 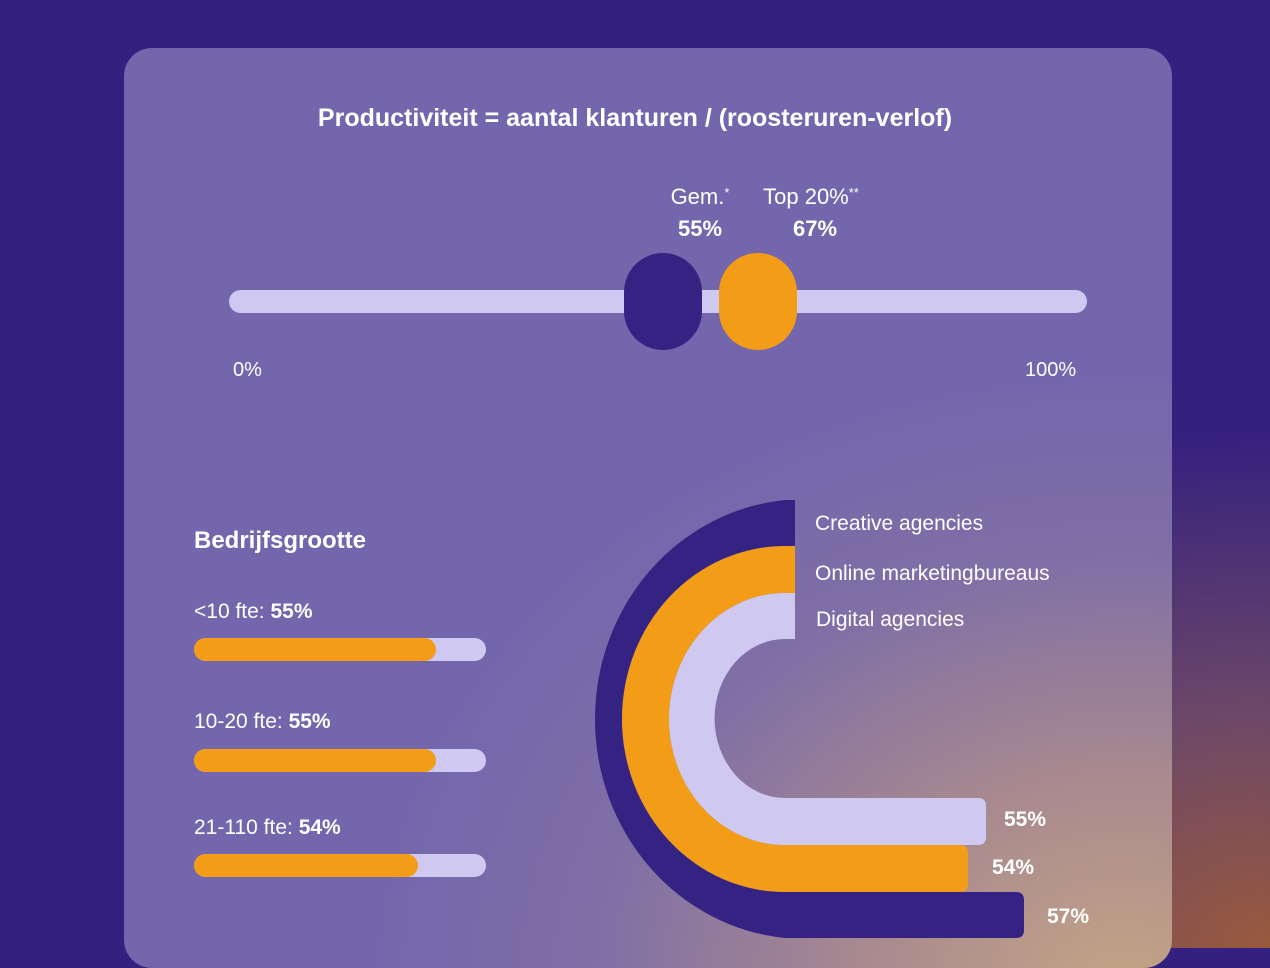 What do you see at coordinates (815, 228) in the screenshot?
I see `marker-top20-value: 67%` at bounding box center [815, 228].